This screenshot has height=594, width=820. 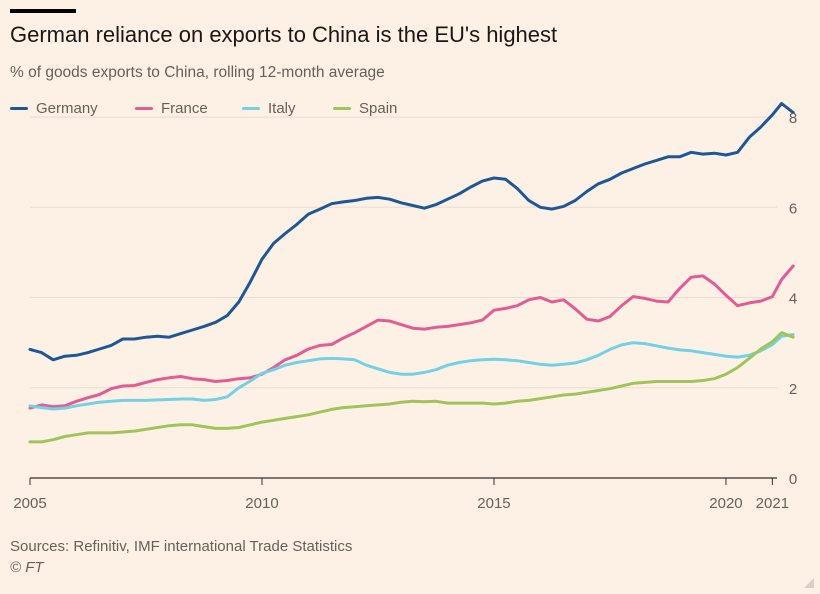 I want to click on resize-handle-icon, so click(x=809, y=583).